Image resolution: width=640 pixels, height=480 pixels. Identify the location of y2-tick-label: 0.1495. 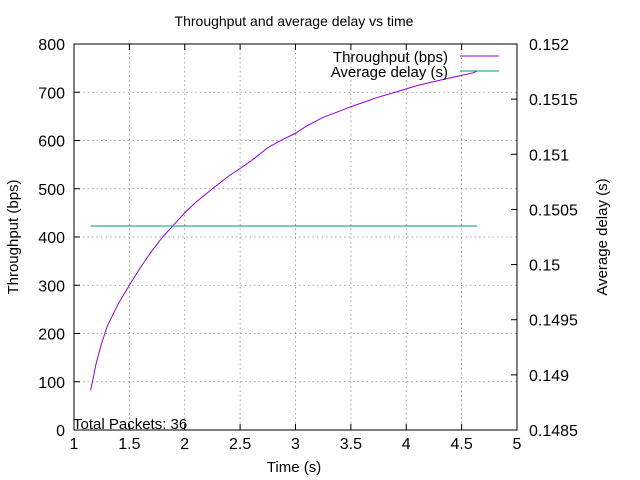
(553, 321).